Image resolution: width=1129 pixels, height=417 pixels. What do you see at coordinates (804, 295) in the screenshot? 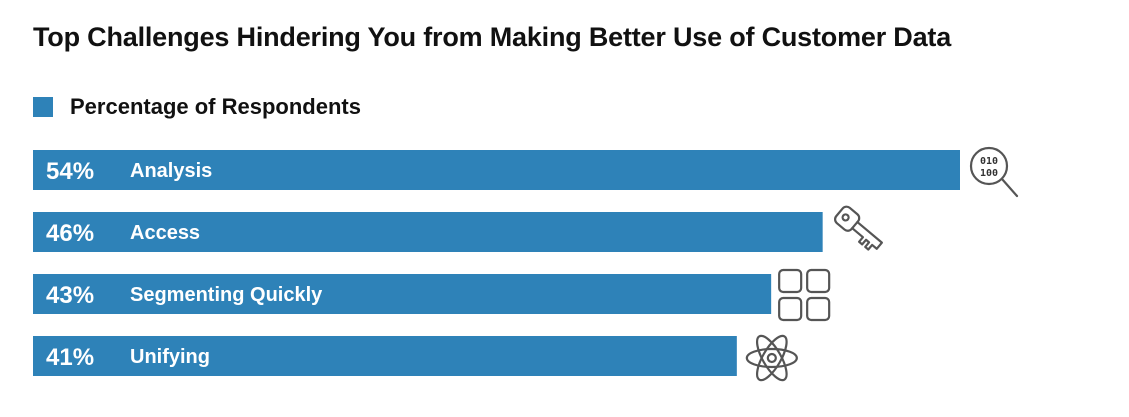
I see `grid-squares-icon` at bounding box center [804, 295].